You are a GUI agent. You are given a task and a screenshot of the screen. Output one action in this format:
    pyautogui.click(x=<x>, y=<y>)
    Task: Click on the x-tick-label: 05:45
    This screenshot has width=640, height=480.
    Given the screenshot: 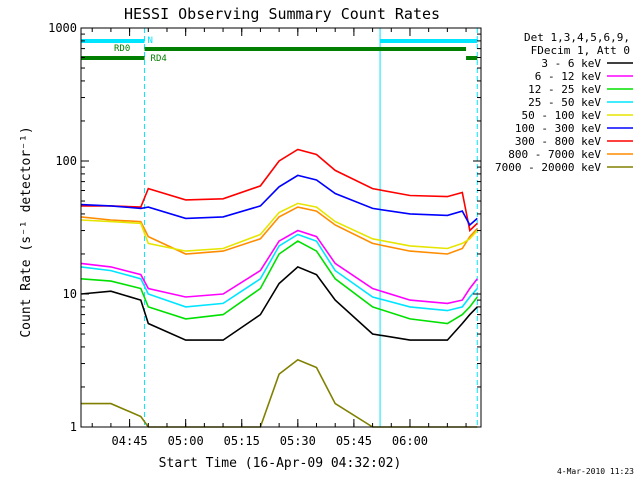 What is the action you would take?
    pyautogui.click(x=354, y=441)
    